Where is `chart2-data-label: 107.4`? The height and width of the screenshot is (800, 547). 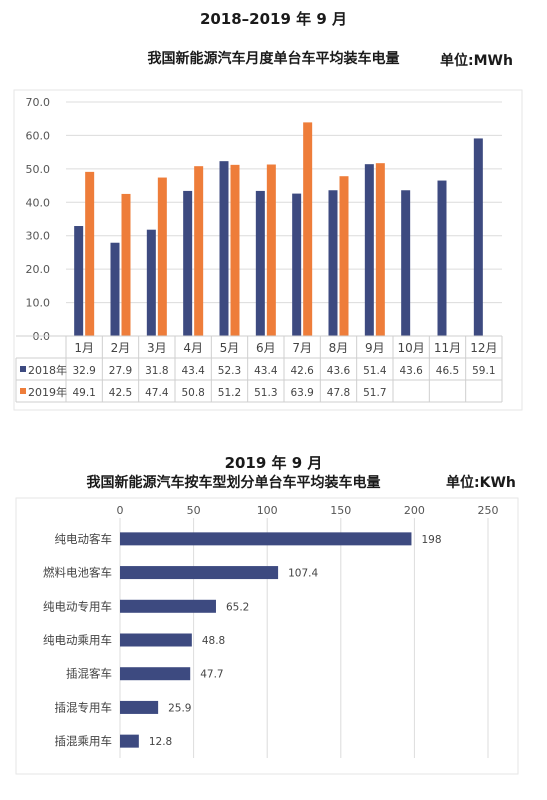
chart2-data-label: 107.4 is located at coordinates (303, 574).